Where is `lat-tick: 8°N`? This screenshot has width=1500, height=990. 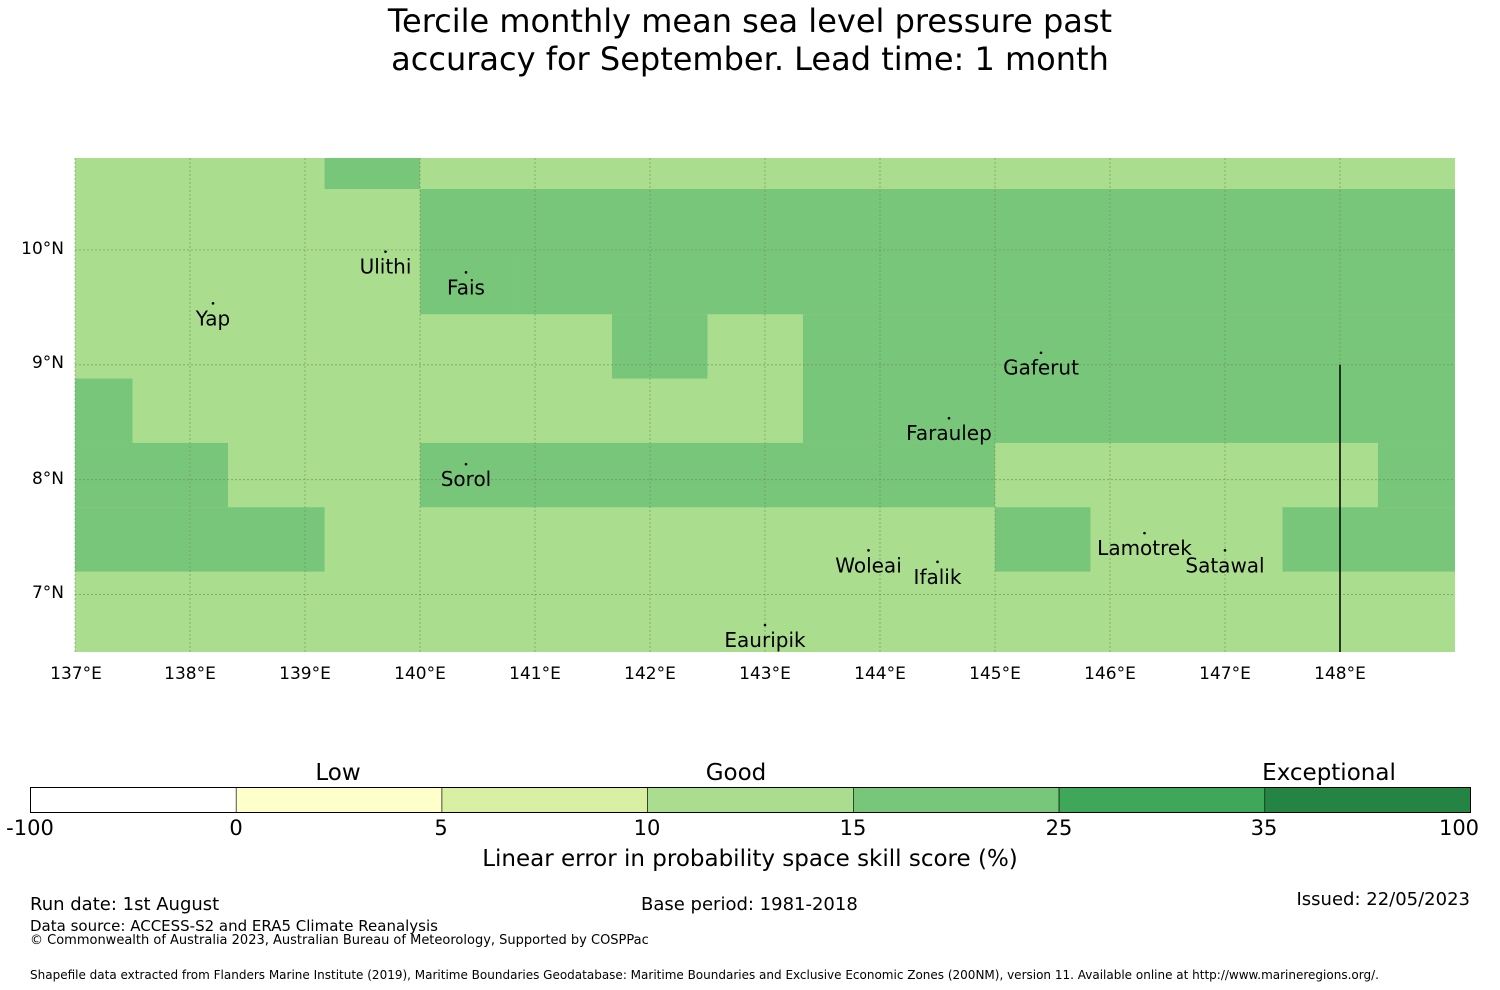 lat-tick: 8°N is located at coordinates (47, 479).